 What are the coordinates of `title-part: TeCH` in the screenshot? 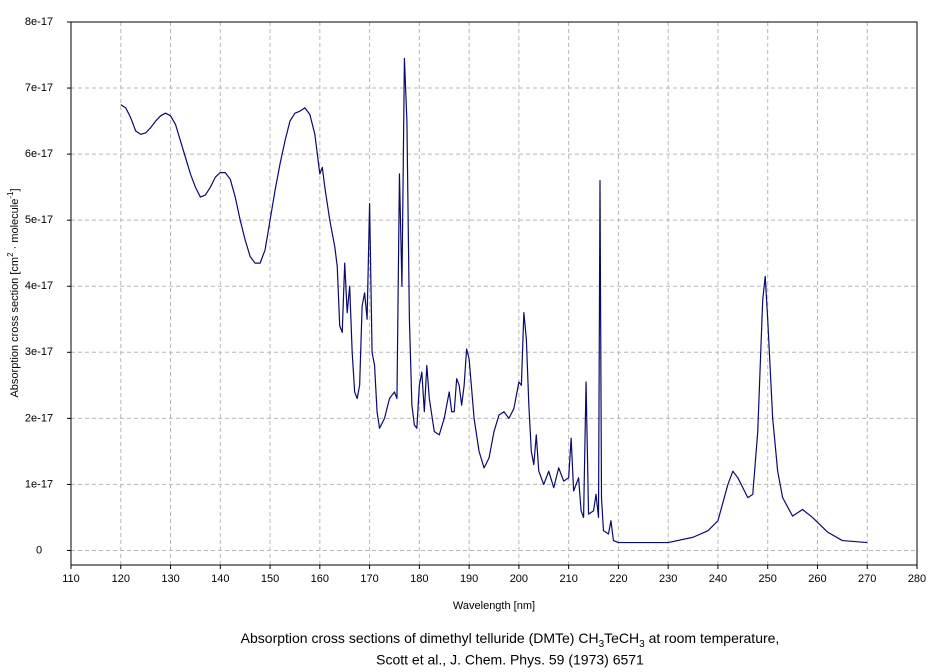 It's located at (621, 638).